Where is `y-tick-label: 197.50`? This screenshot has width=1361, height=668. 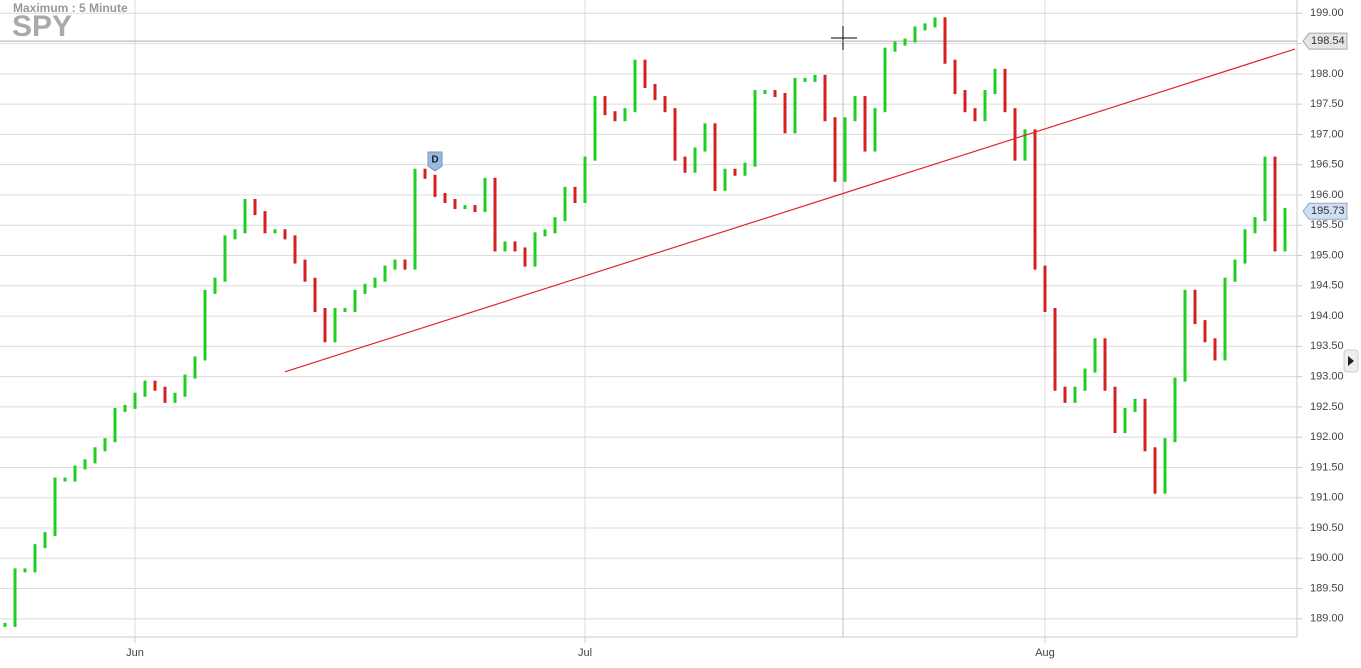
y-tick-label: 197.50 is located at coordinates (1327, 104).